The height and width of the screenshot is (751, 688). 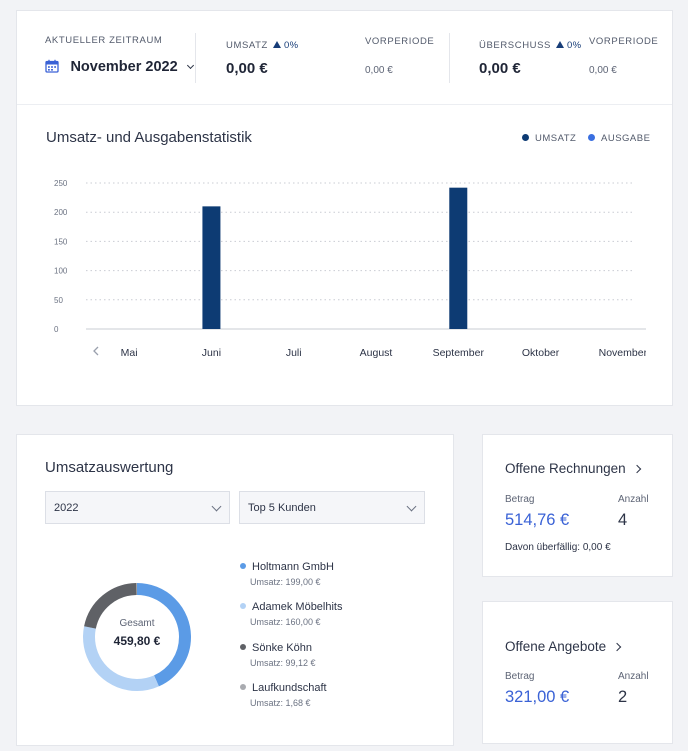 What do you see at coordinates (623, 697) in the screenshot?
I see `offers-count: 2` at bounding box center [623, 697].